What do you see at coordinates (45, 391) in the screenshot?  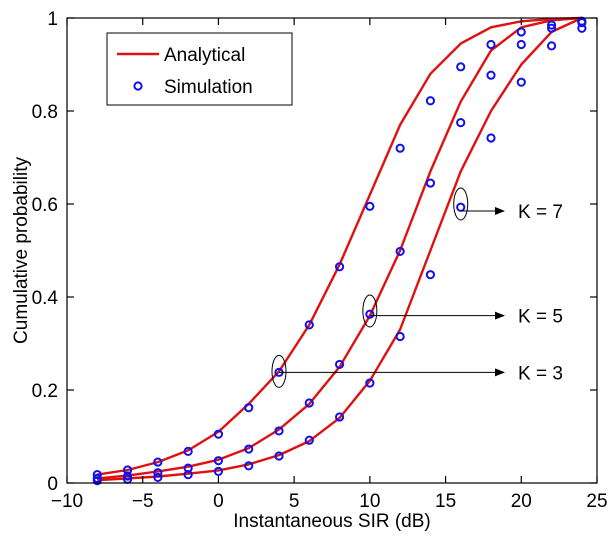 I see `y-tick-label: 0.2` at bounding box center [45, 391].